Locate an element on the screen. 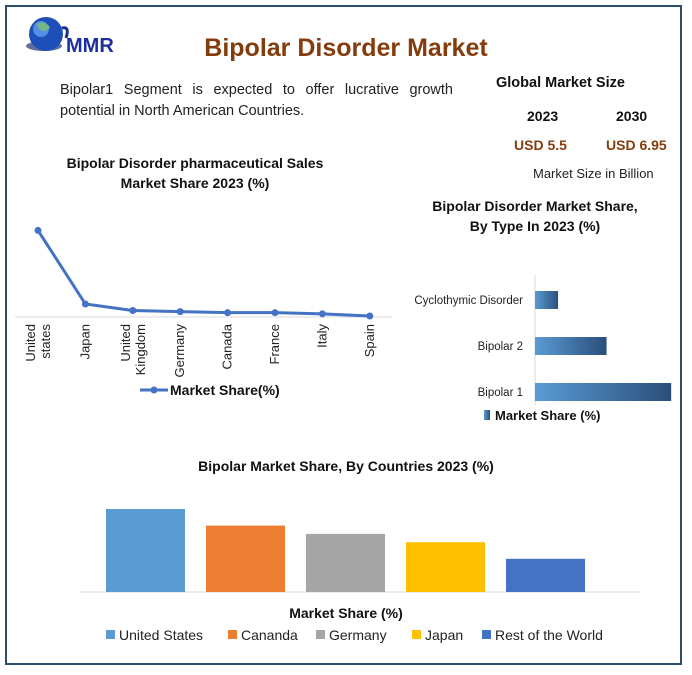  x-tick-label: Canada is located at coordinates (227, 346).